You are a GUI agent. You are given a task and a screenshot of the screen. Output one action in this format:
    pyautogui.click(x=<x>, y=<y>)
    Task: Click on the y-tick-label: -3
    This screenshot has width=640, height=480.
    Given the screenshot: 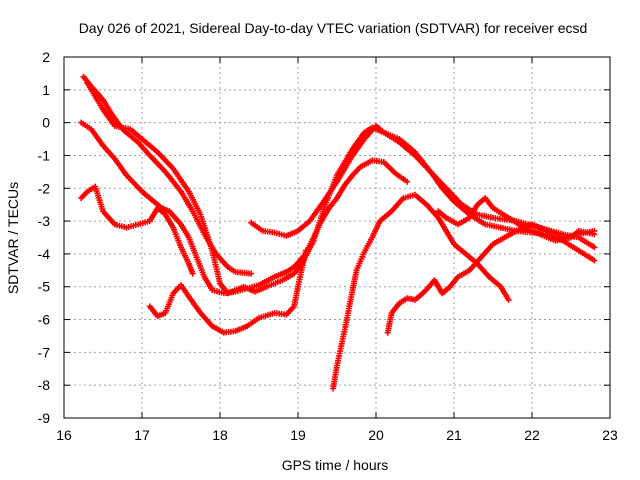 What is the action you would take?
    pyautogui.click(x=44, y=221)
    